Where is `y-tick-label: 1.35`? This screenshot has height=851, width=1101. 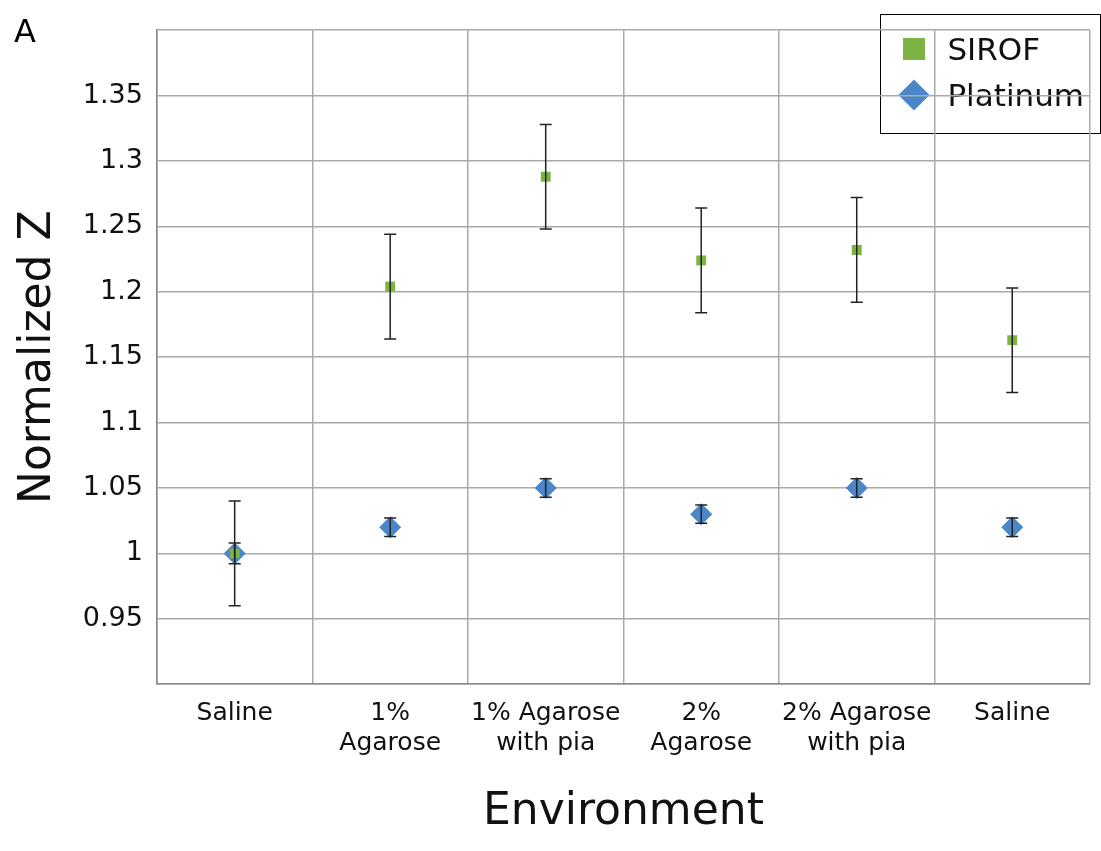
y-tick-label: 1.35 is located at coordinates (112, 93).